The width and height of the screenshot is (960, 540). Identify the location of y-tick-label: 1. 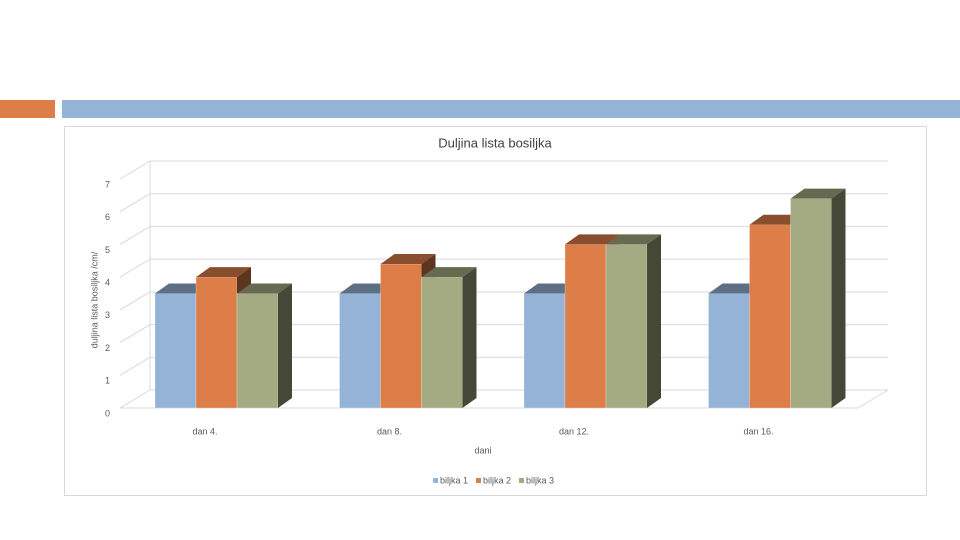
(107, 381).